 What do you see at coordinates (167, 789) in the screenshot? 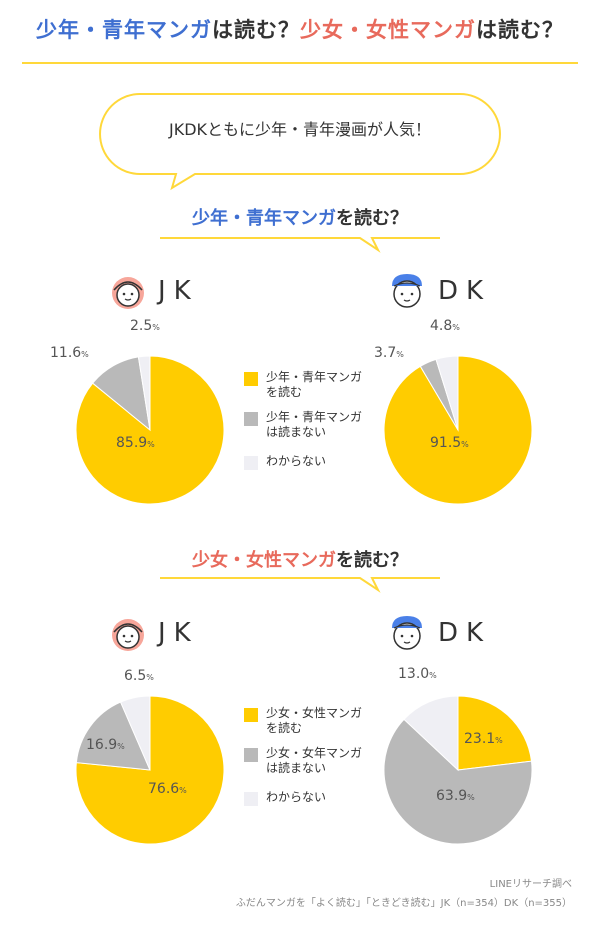
I see `value-label: 76.6%` at bounding box center [167, 789].